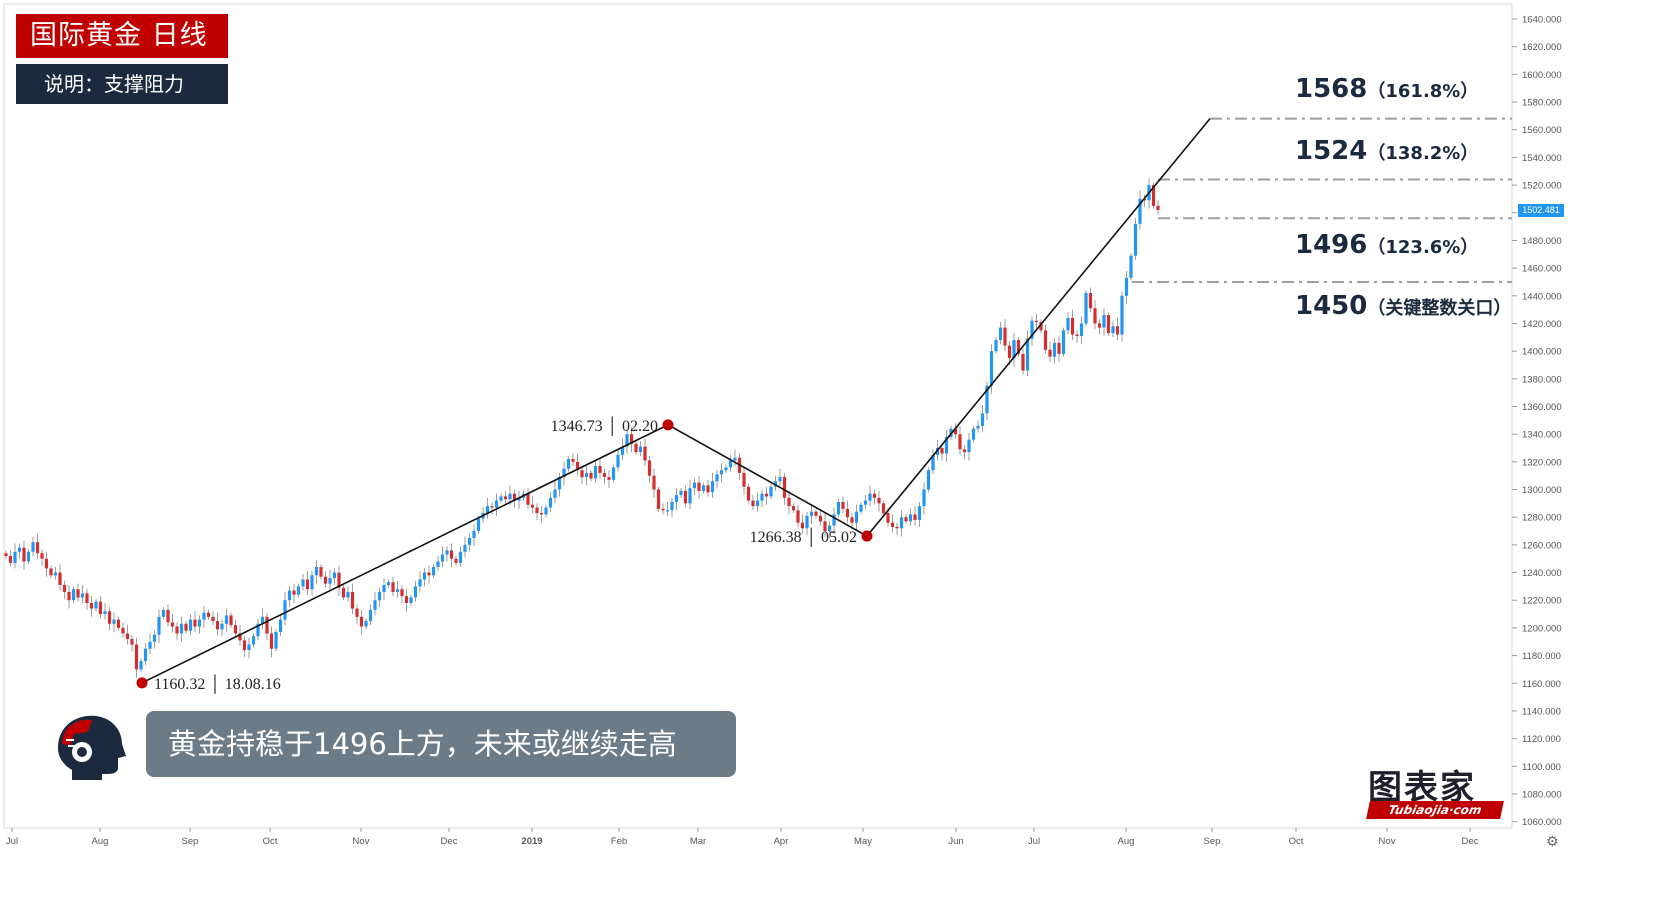 The height and width of the screenshot is (900, 1654). I want to click on y-tick-label: 1080.000, so click(1542, 794).